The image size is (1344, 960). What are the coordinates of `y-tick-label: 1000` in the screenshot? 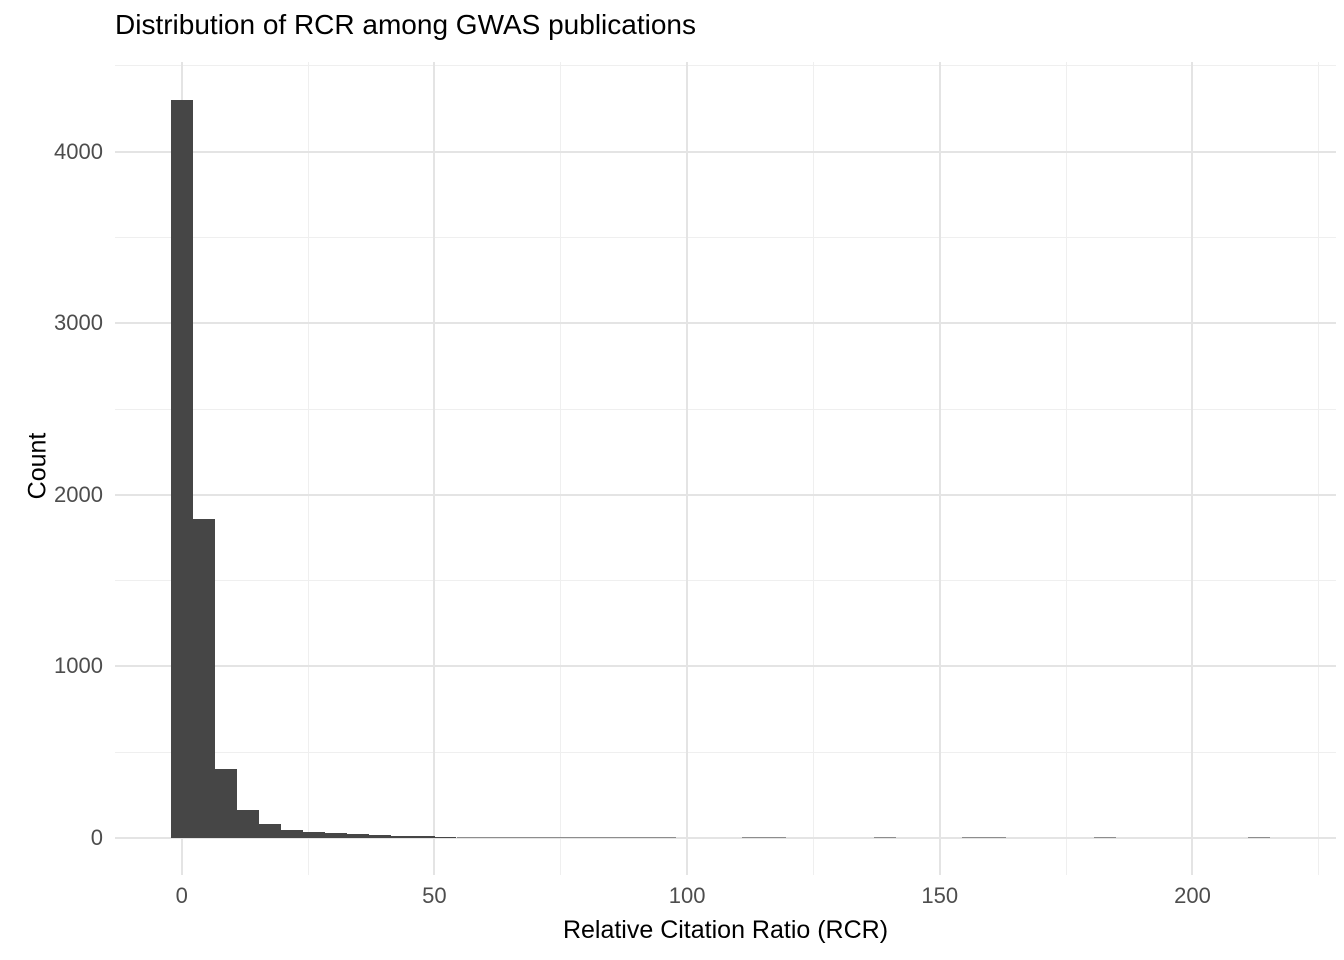 It's located at (78, 666).